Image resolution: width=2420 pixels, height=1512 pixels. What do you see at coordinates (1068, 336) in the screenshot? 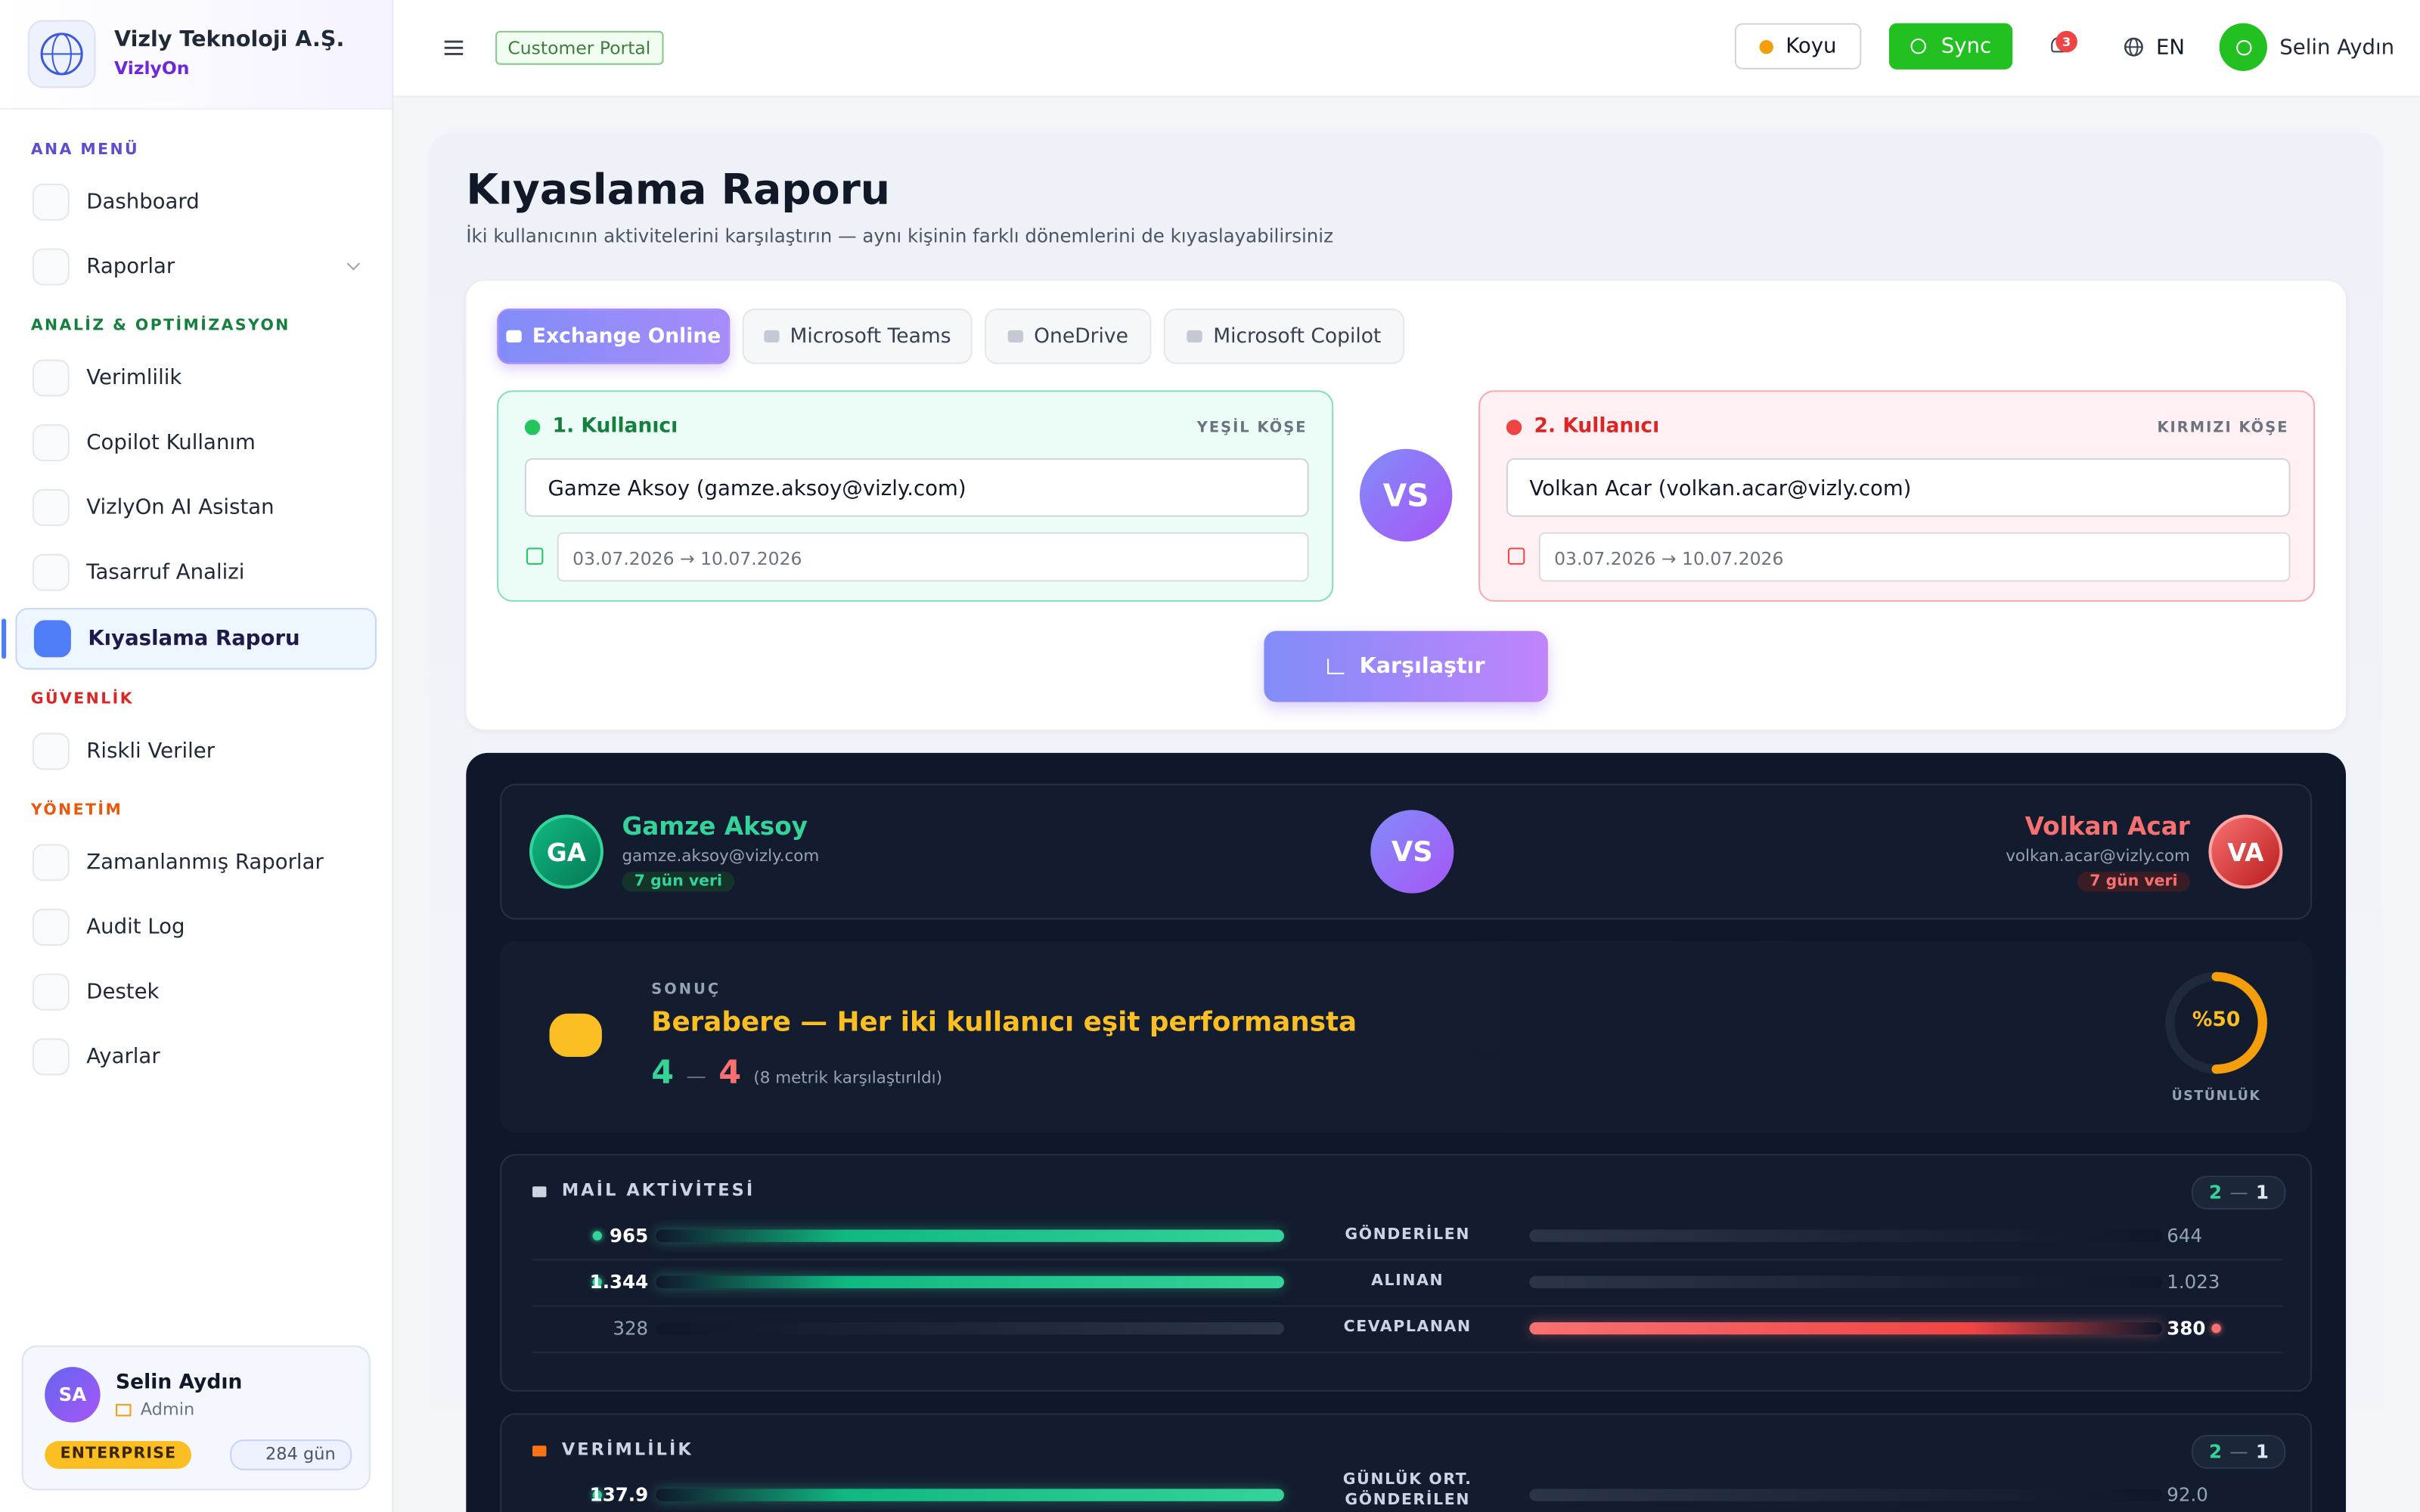
I see `service-tab: OneDrive` at bounding box center [1068, 336].